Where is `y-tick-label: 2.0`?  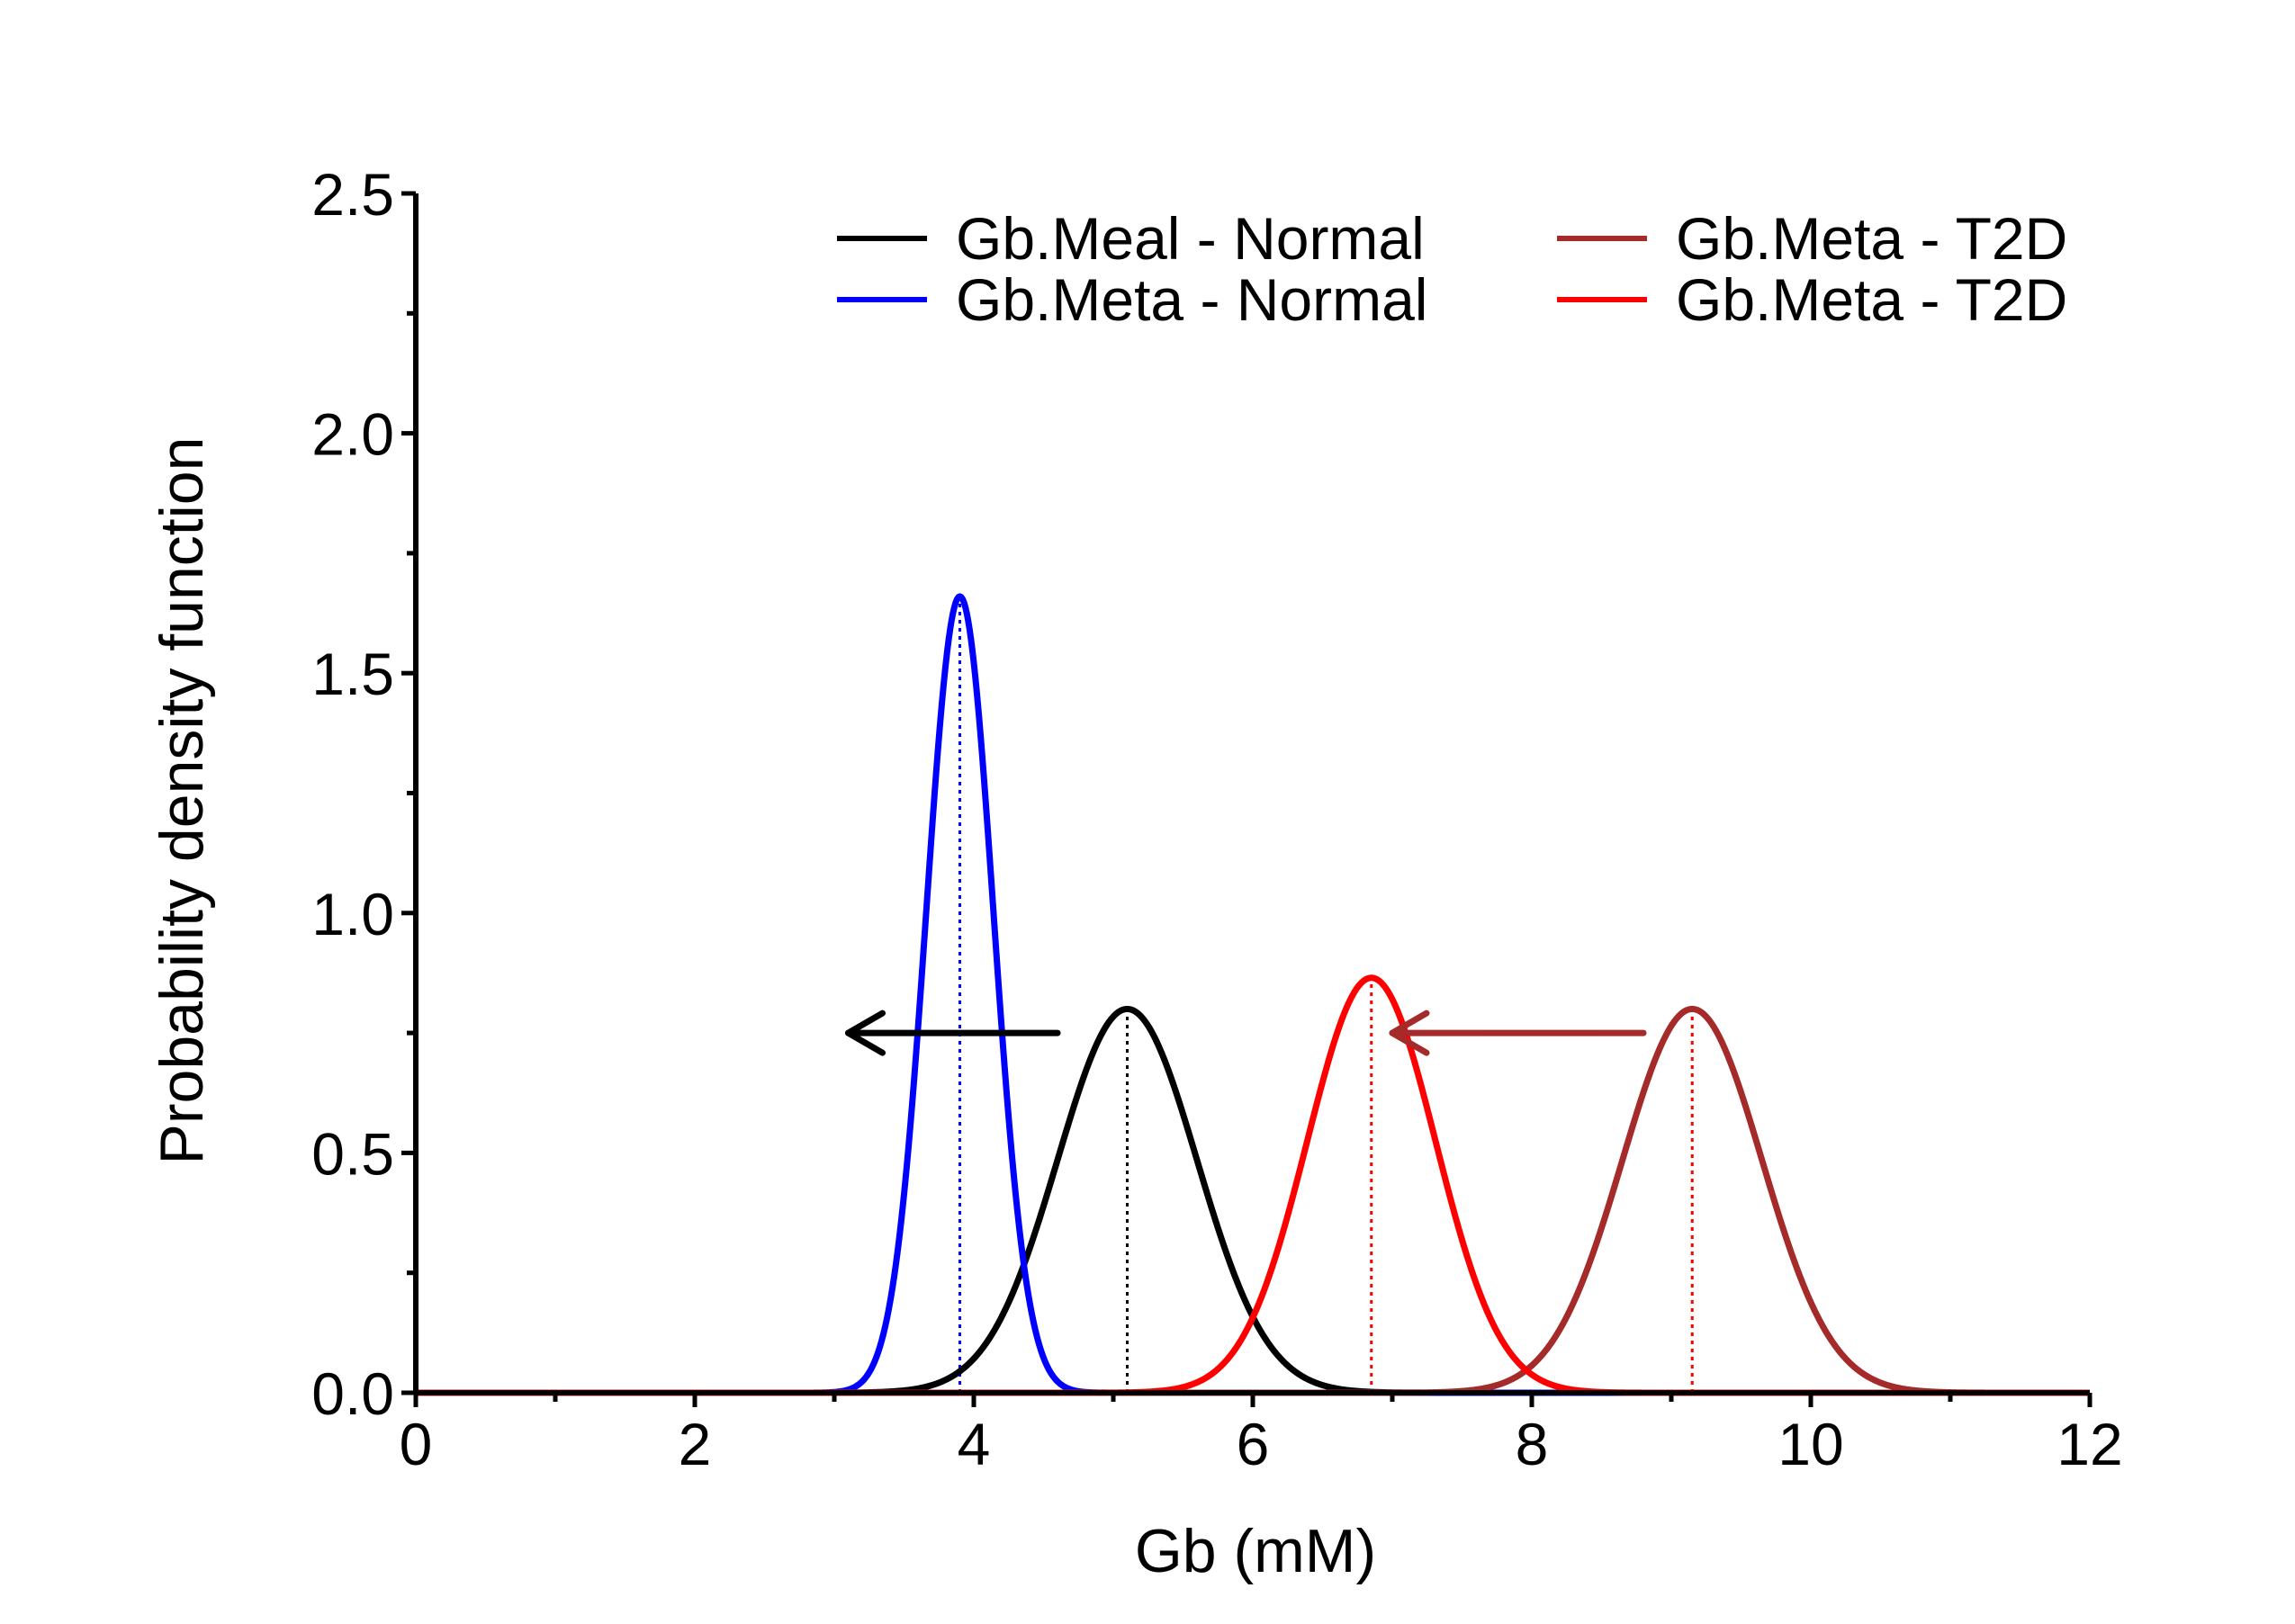 y-tick-label: 2.0 is located at coordinates (352, 434).